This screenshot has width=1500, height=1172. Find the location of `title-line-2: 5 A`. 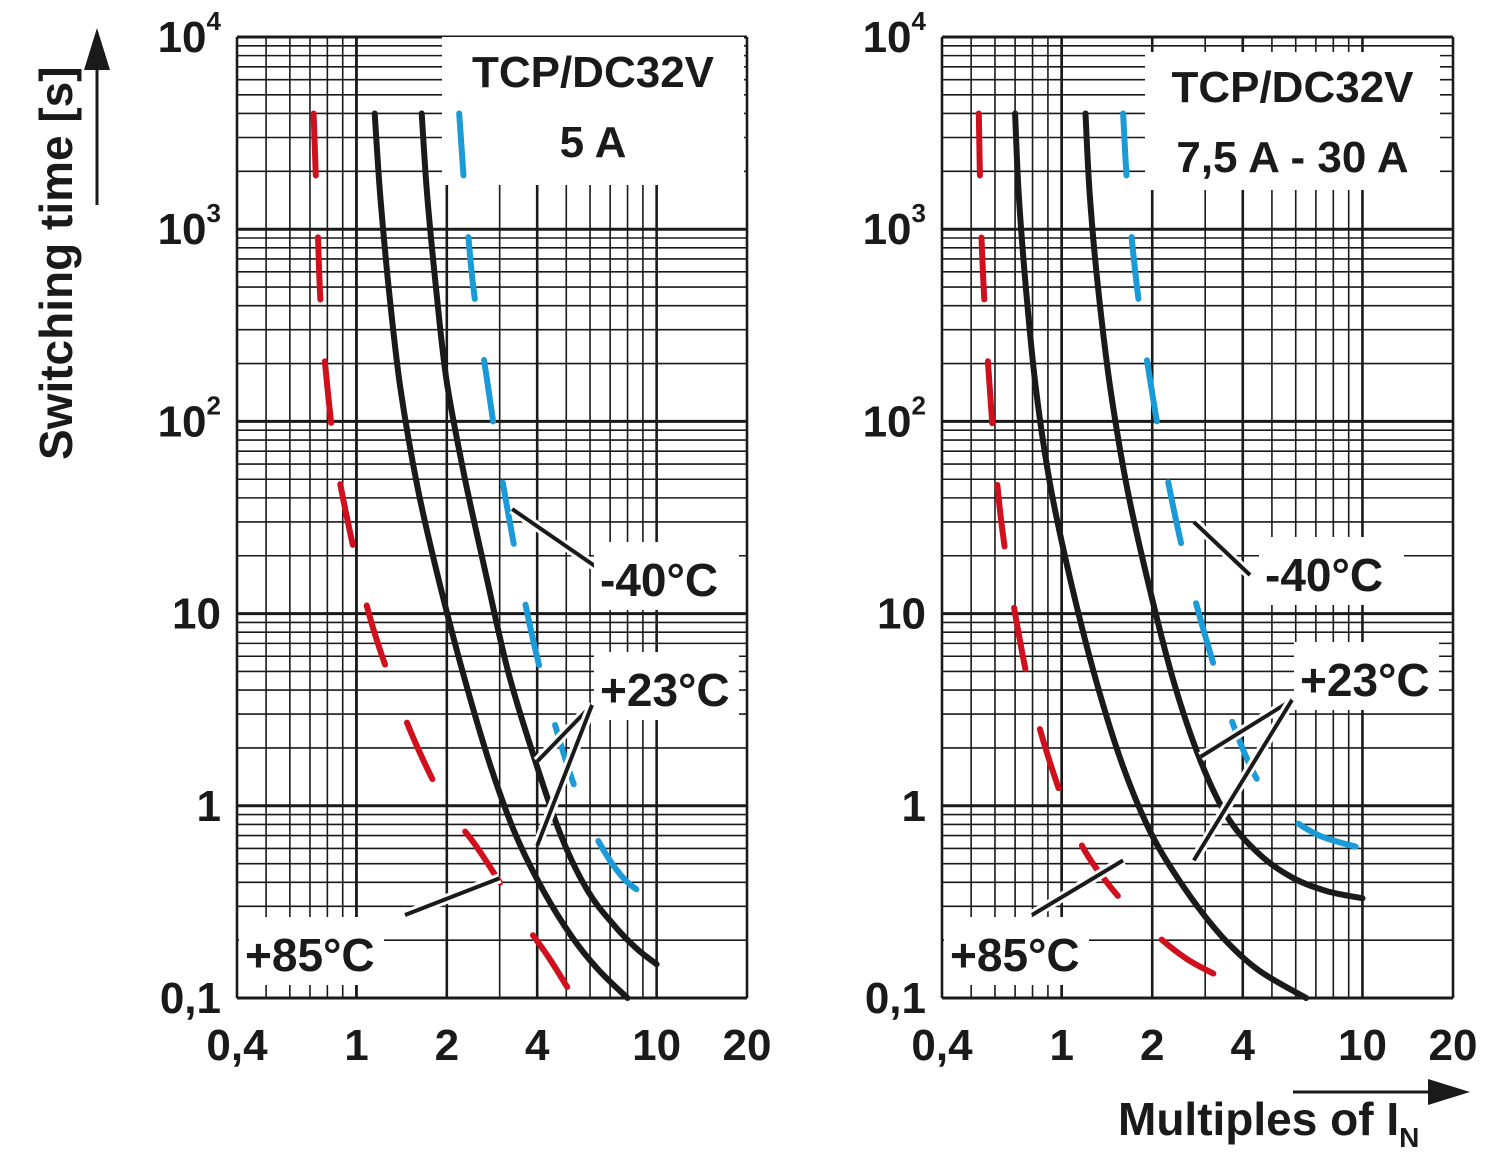

title-line-2: 5 A is located at coordinates (593, 142).